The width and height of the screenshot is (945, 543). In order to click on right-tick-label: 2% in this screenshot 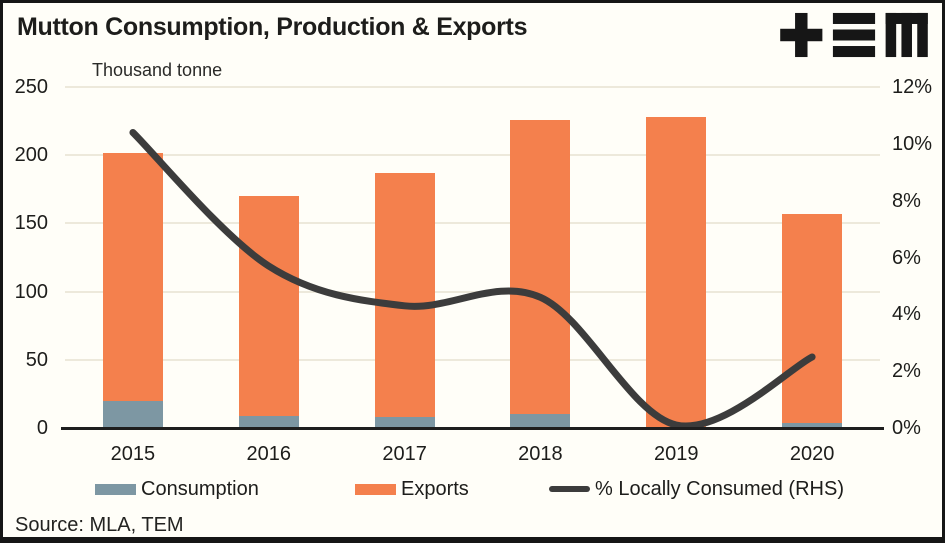, I will do `click(906, 371)`.